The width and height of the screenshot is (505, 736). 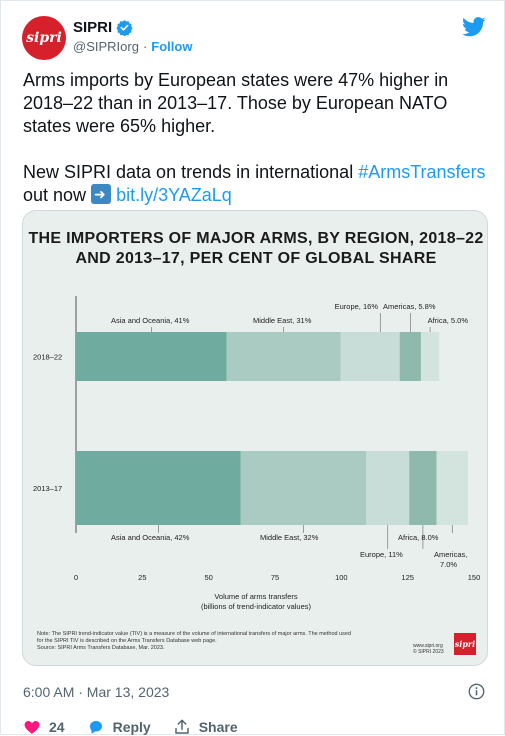 I want to click on reply-bubble-icon, so click(x=95, y=727).